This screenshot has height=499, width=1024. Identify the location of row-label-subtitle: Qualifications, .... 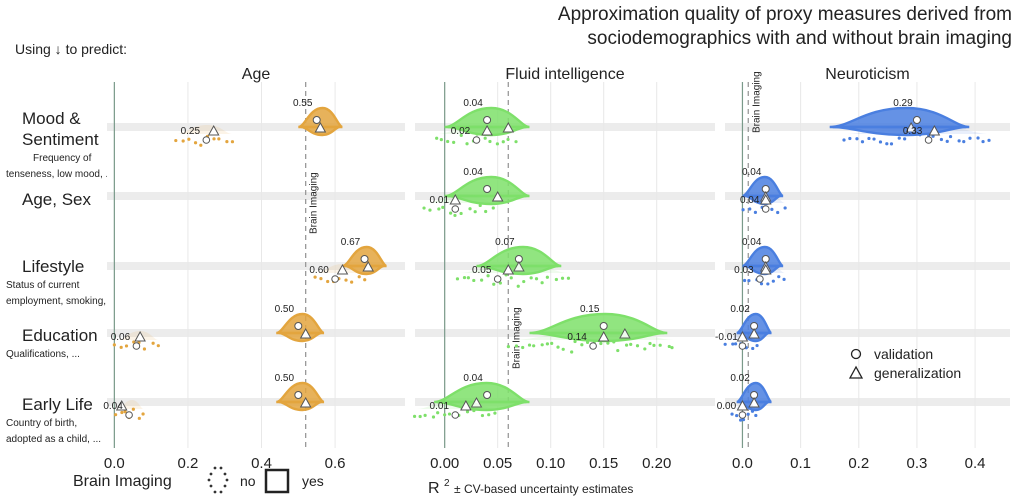
(43, 354).